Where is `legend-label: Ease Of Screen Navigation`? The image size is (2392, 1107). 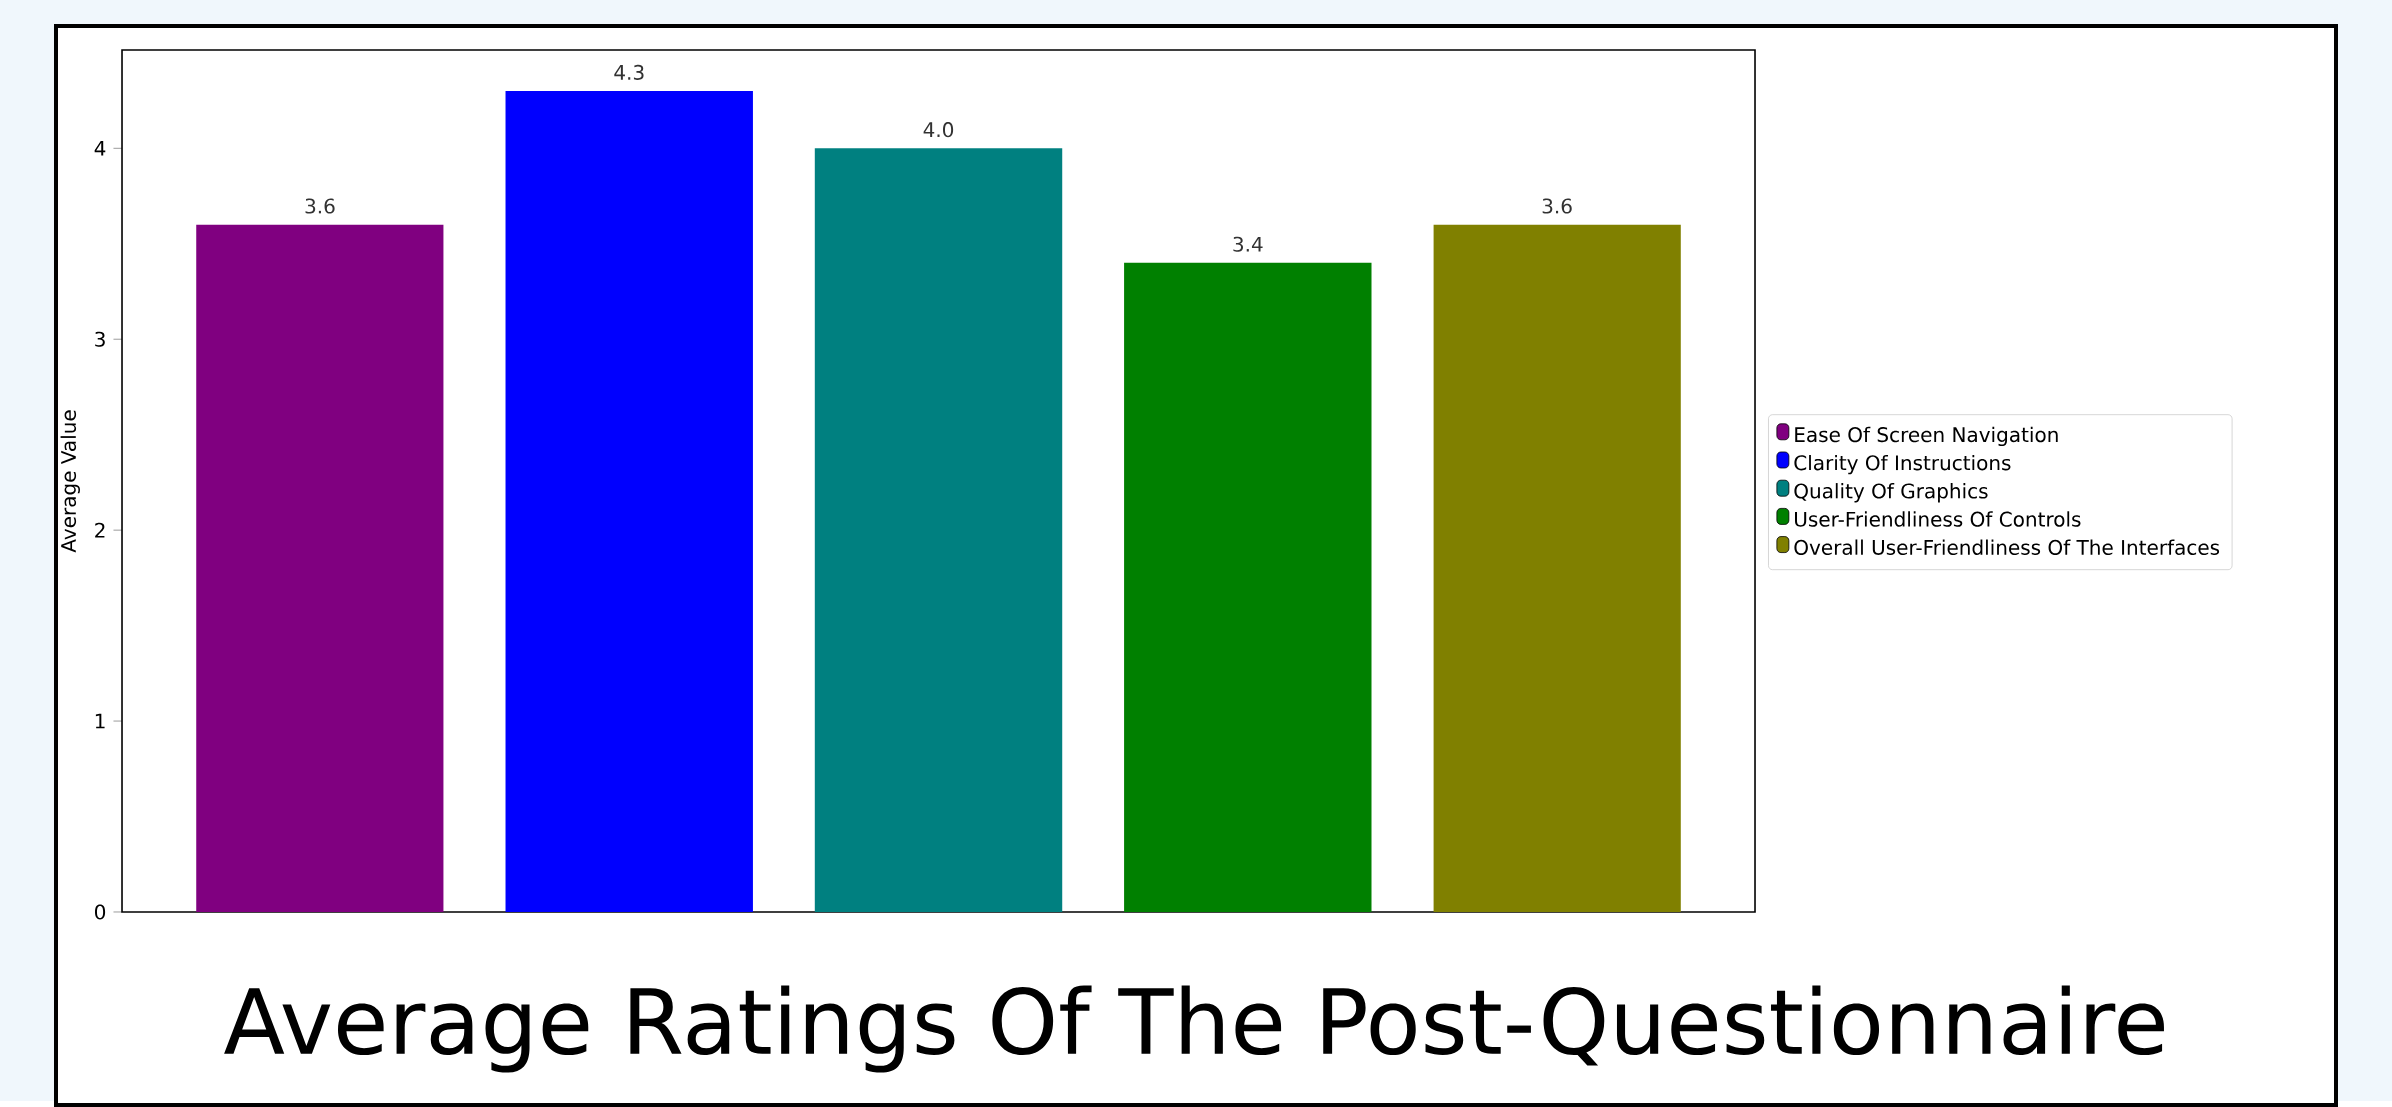 legend-label: Ease Of Screen Navigation is located at coordinates (1926, 436).